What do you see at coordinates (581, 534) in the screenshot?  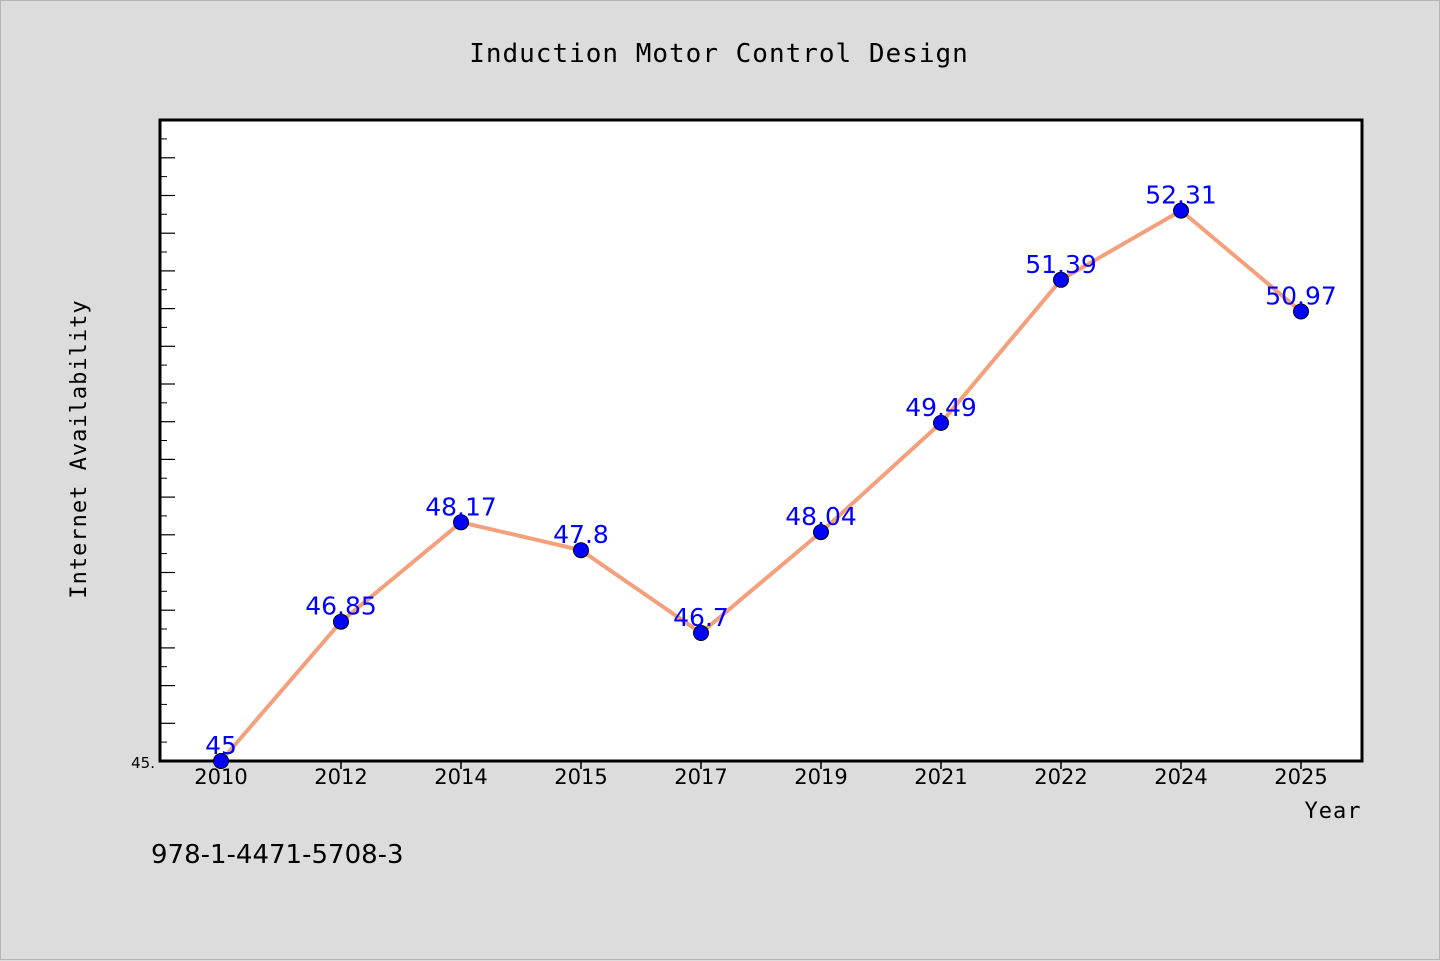 I see `data-label: 47.8` at bounding box center [581, 534].